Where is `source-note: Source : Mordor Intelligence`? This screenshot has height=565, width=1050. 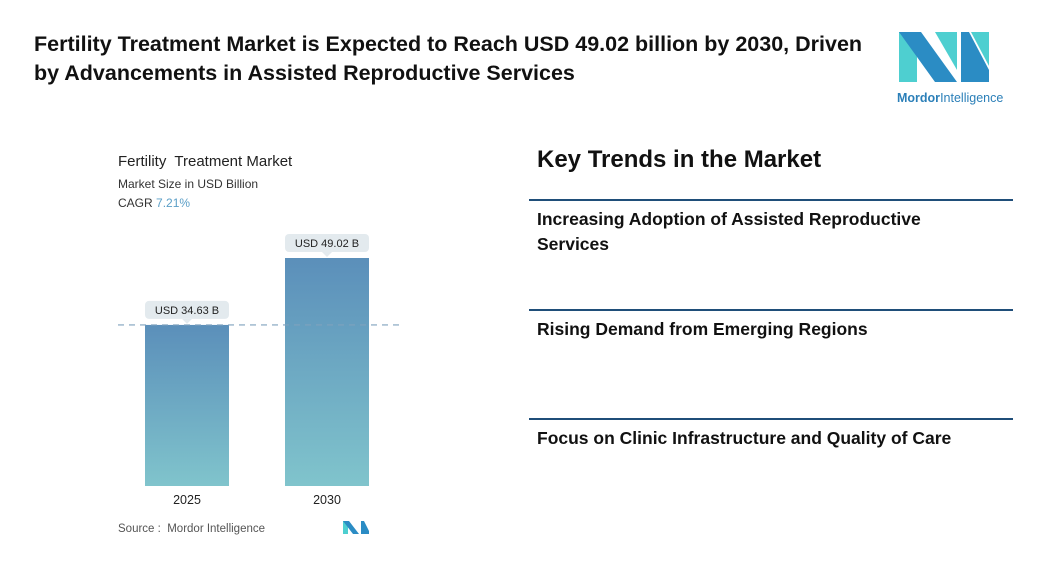
source-note: Source : Mordor Intelligence is located at coordinates (192, 529).